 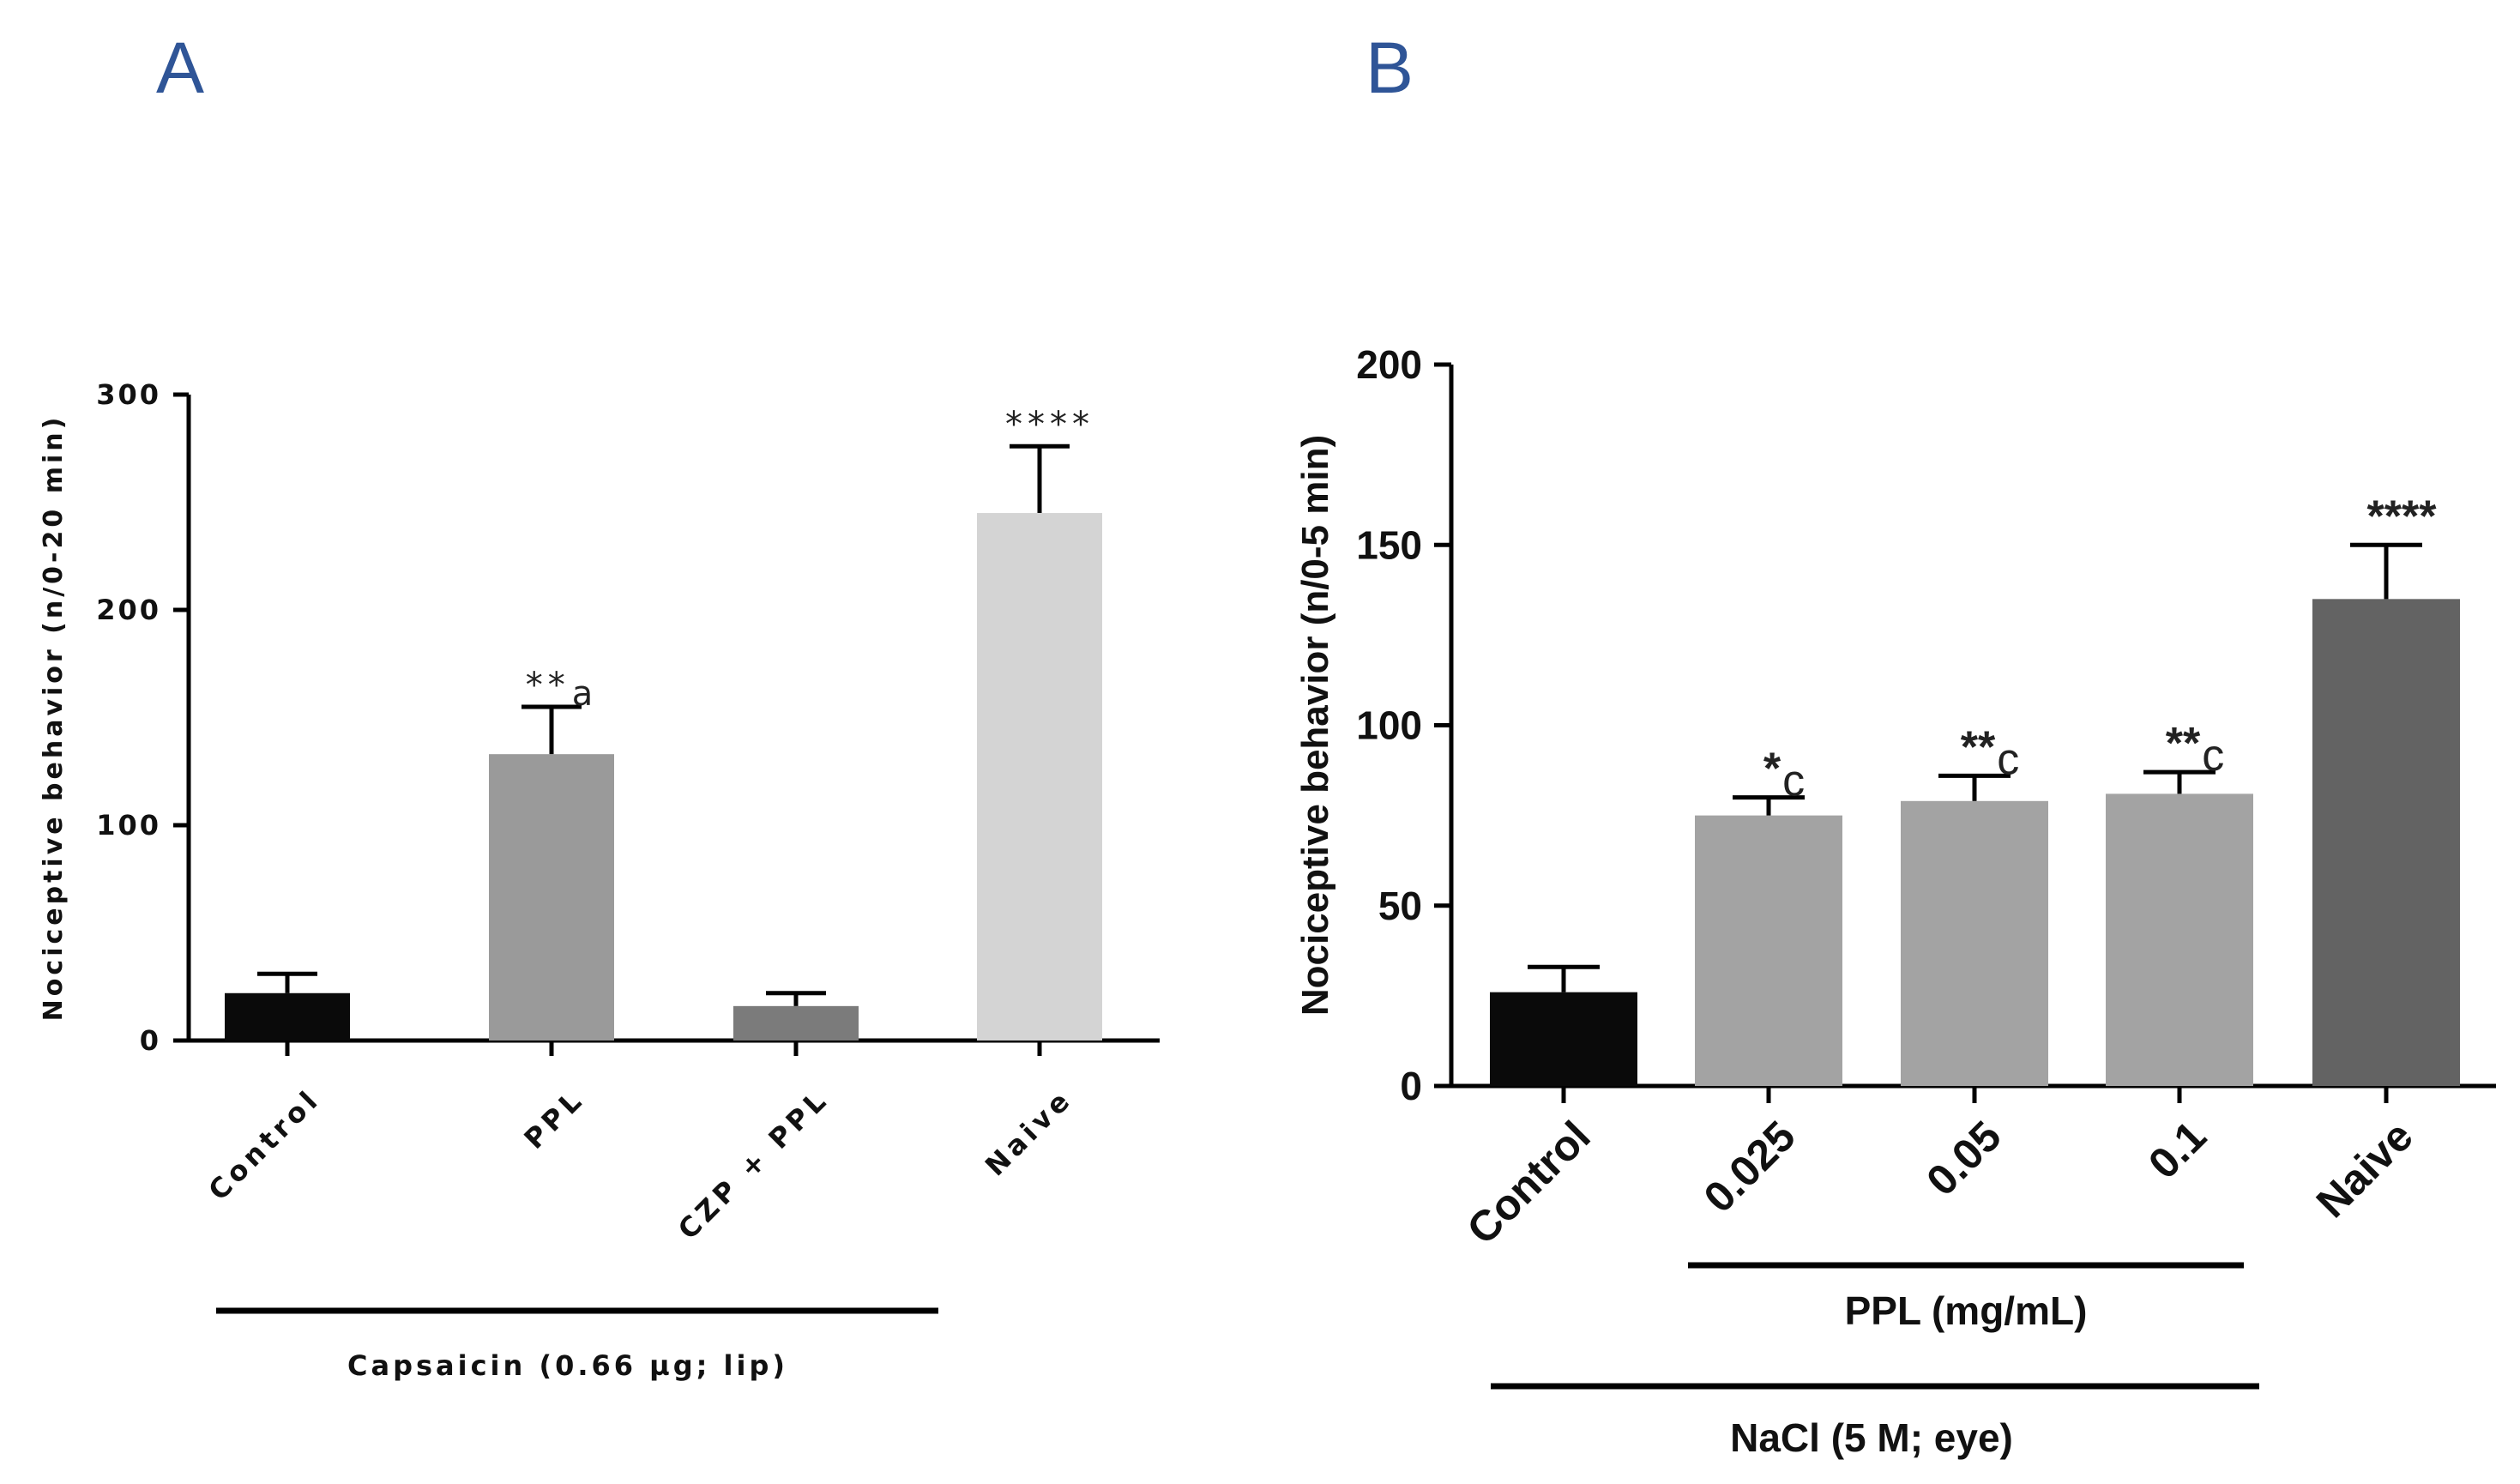 I want to click on x-tick-label: 0.1, so click(x=2177, y=1150).